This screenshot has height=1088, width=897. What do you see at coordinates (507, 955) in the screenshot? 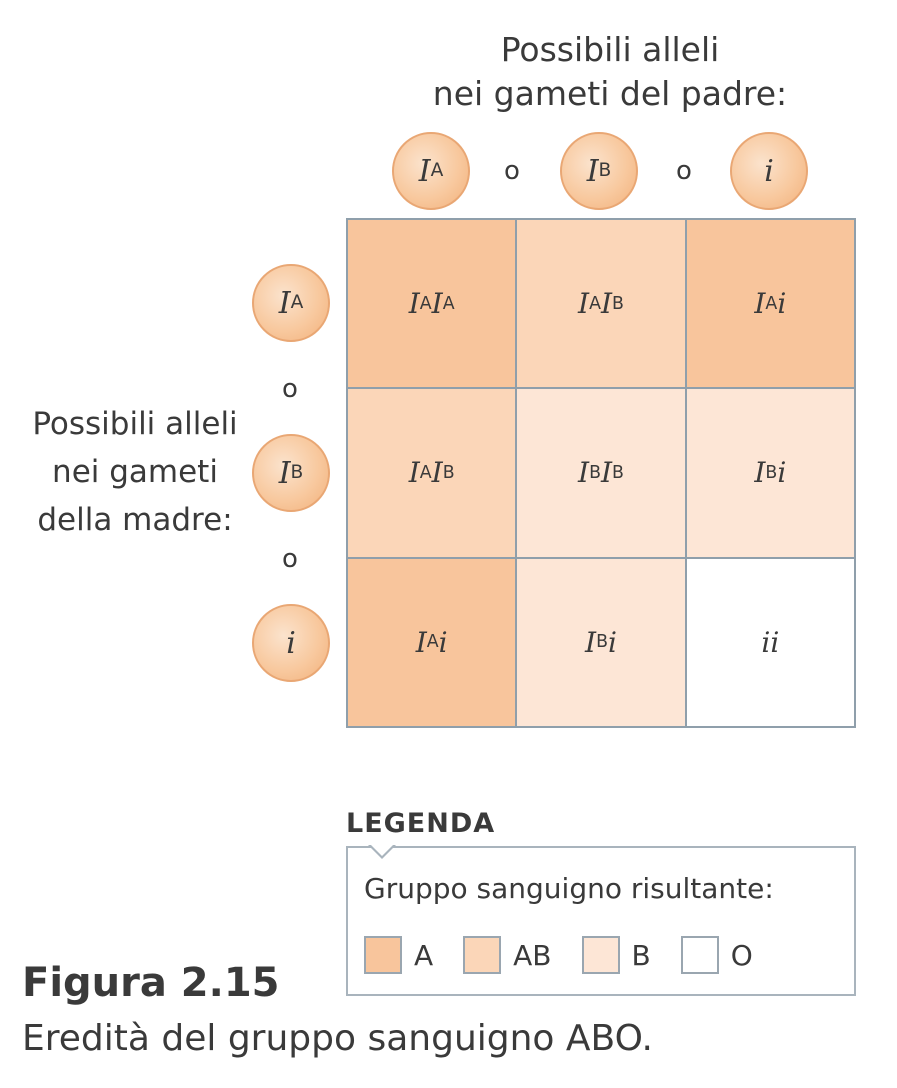
I see `legend-item-ab: AB` at bounding box center [507, 955].